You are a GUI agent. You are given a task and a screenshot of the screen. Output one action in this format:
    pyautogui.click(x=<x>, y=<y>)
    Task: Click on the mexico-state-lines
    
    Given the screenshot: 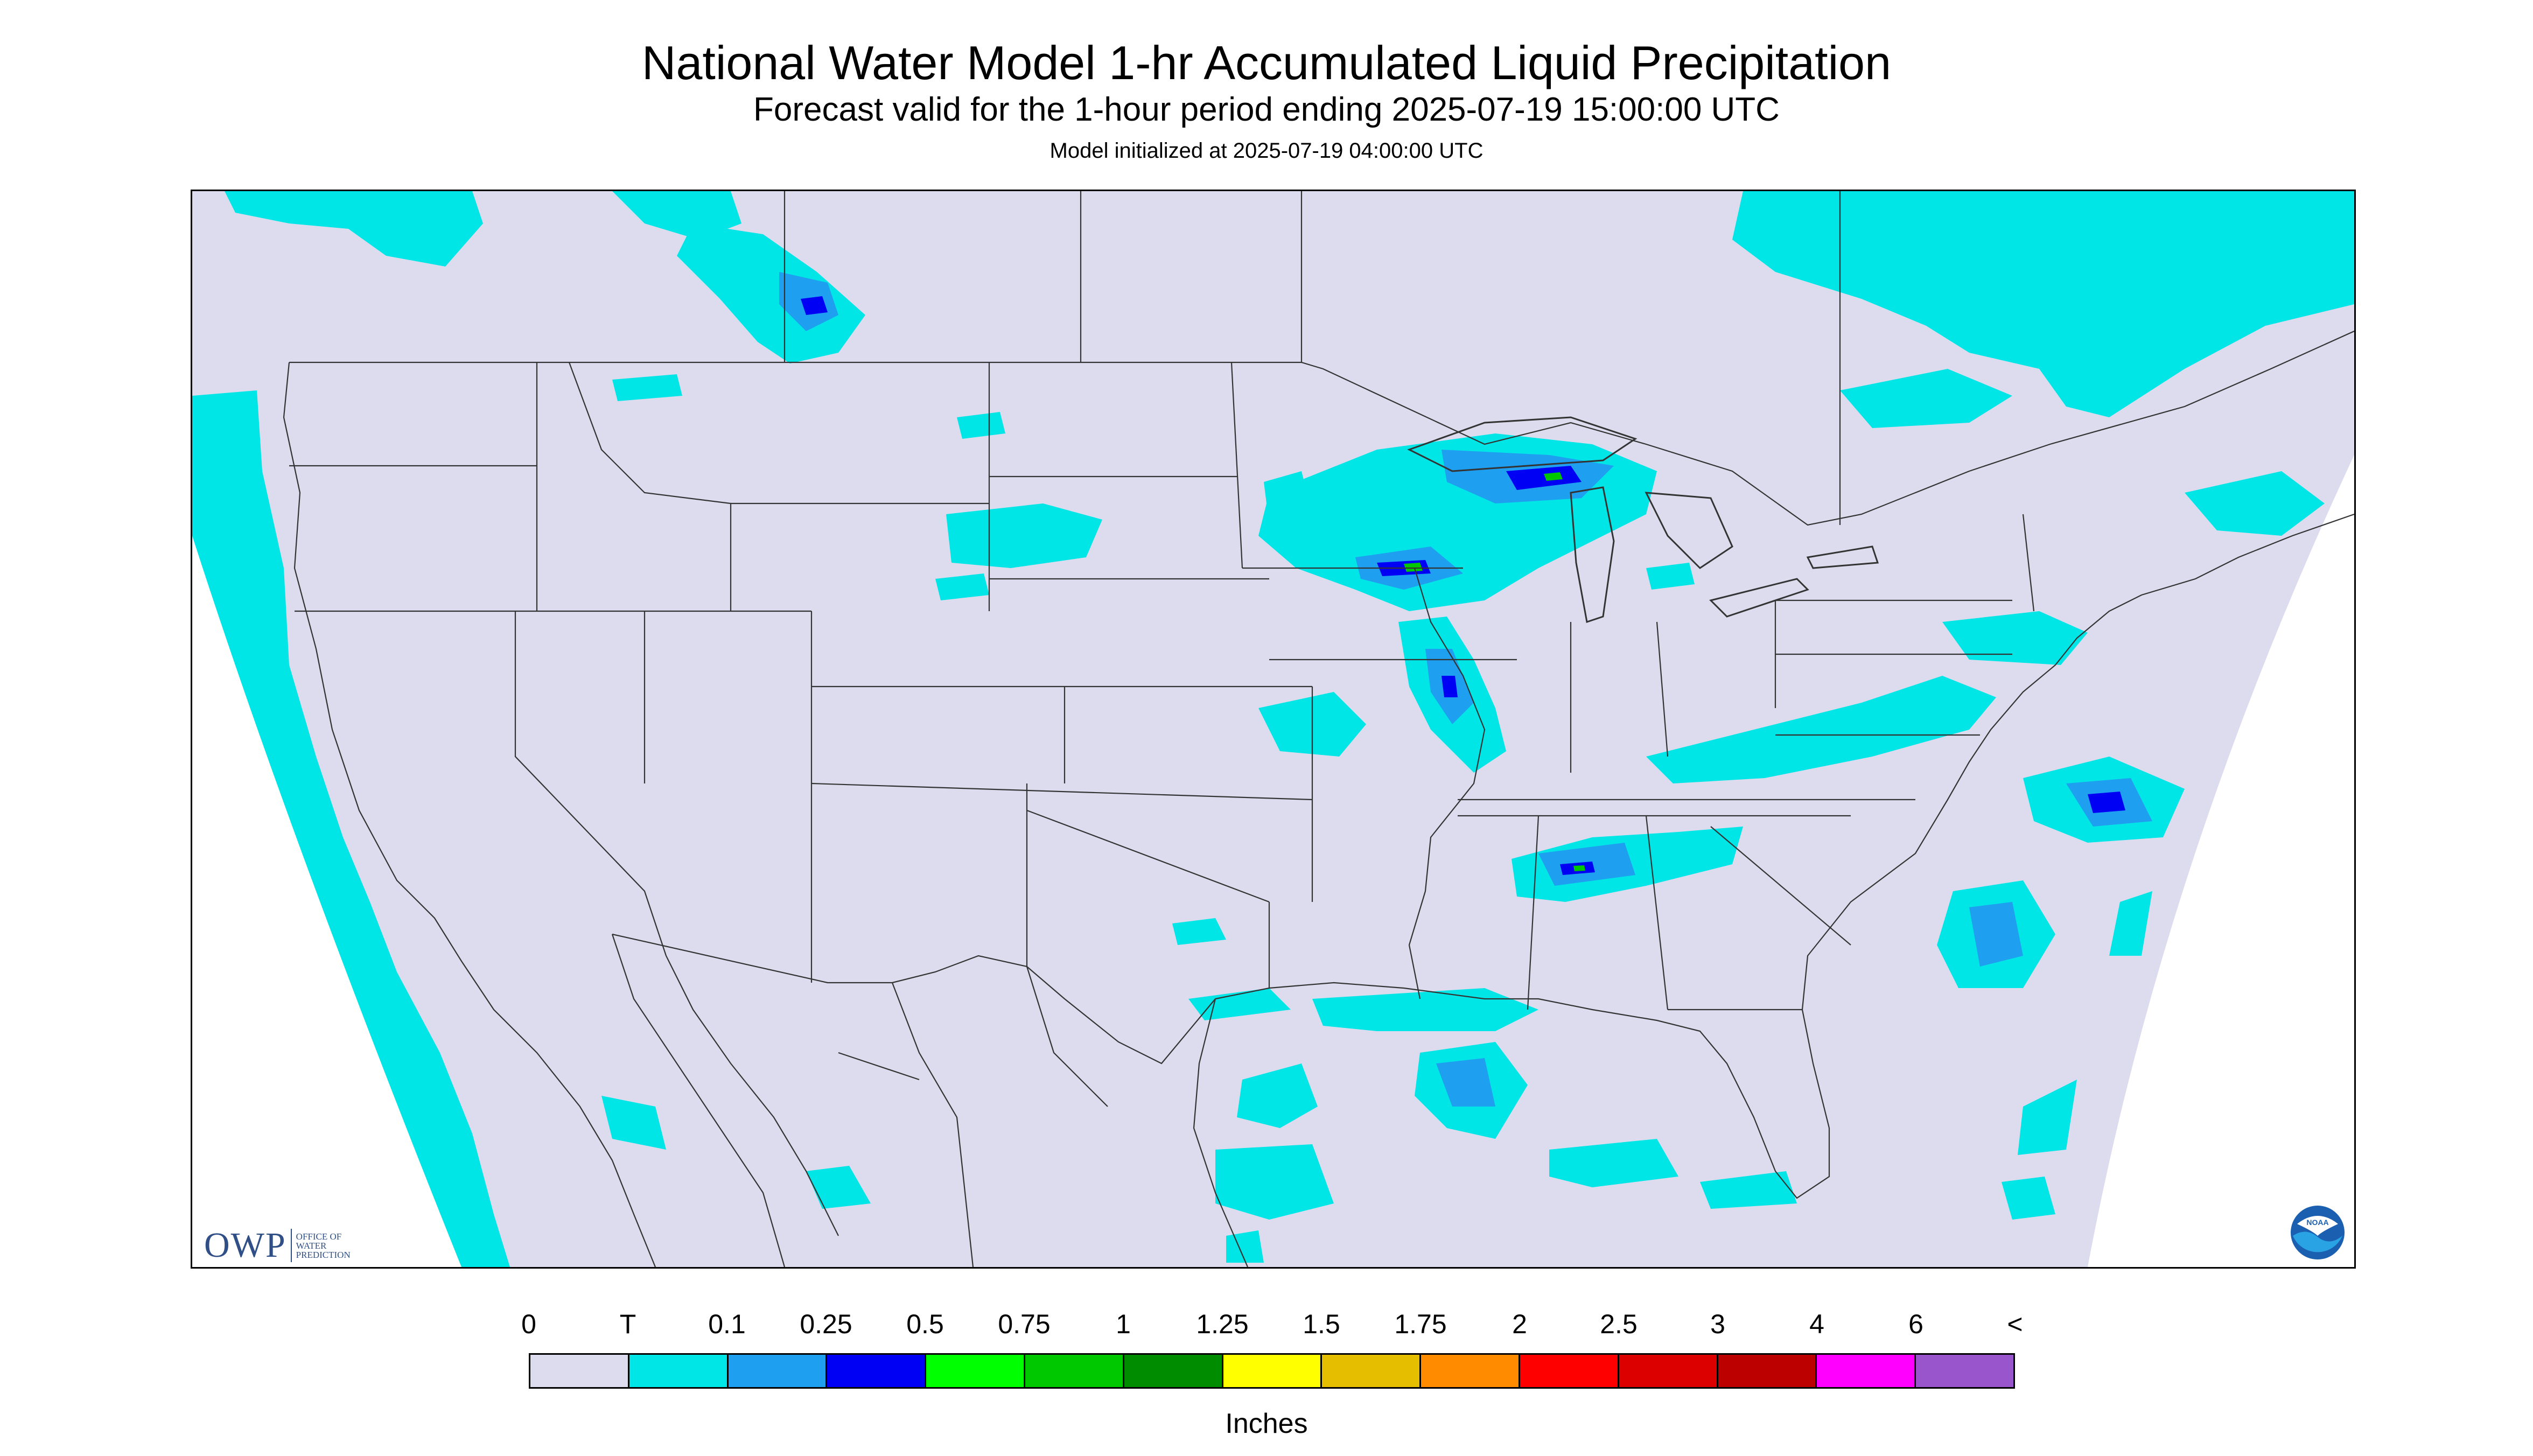 What is the action you would take?
    pyautogui.click(x=973, y=1116)
    